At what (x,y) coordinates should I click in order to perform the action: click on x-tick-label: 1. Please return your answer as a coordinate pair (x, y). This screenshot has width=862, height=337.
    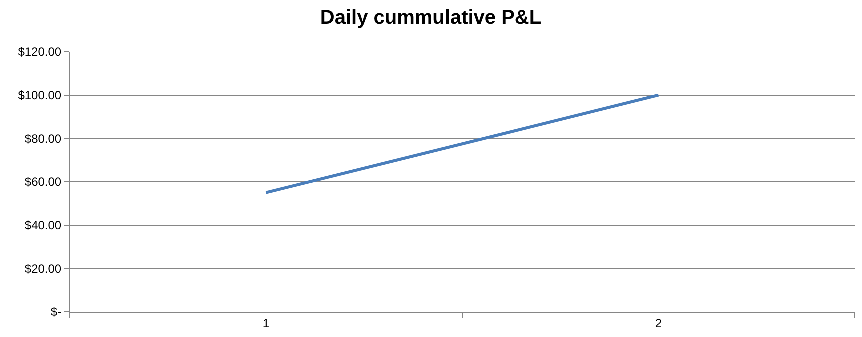
    Looking at the image, I should click on (266, 323).